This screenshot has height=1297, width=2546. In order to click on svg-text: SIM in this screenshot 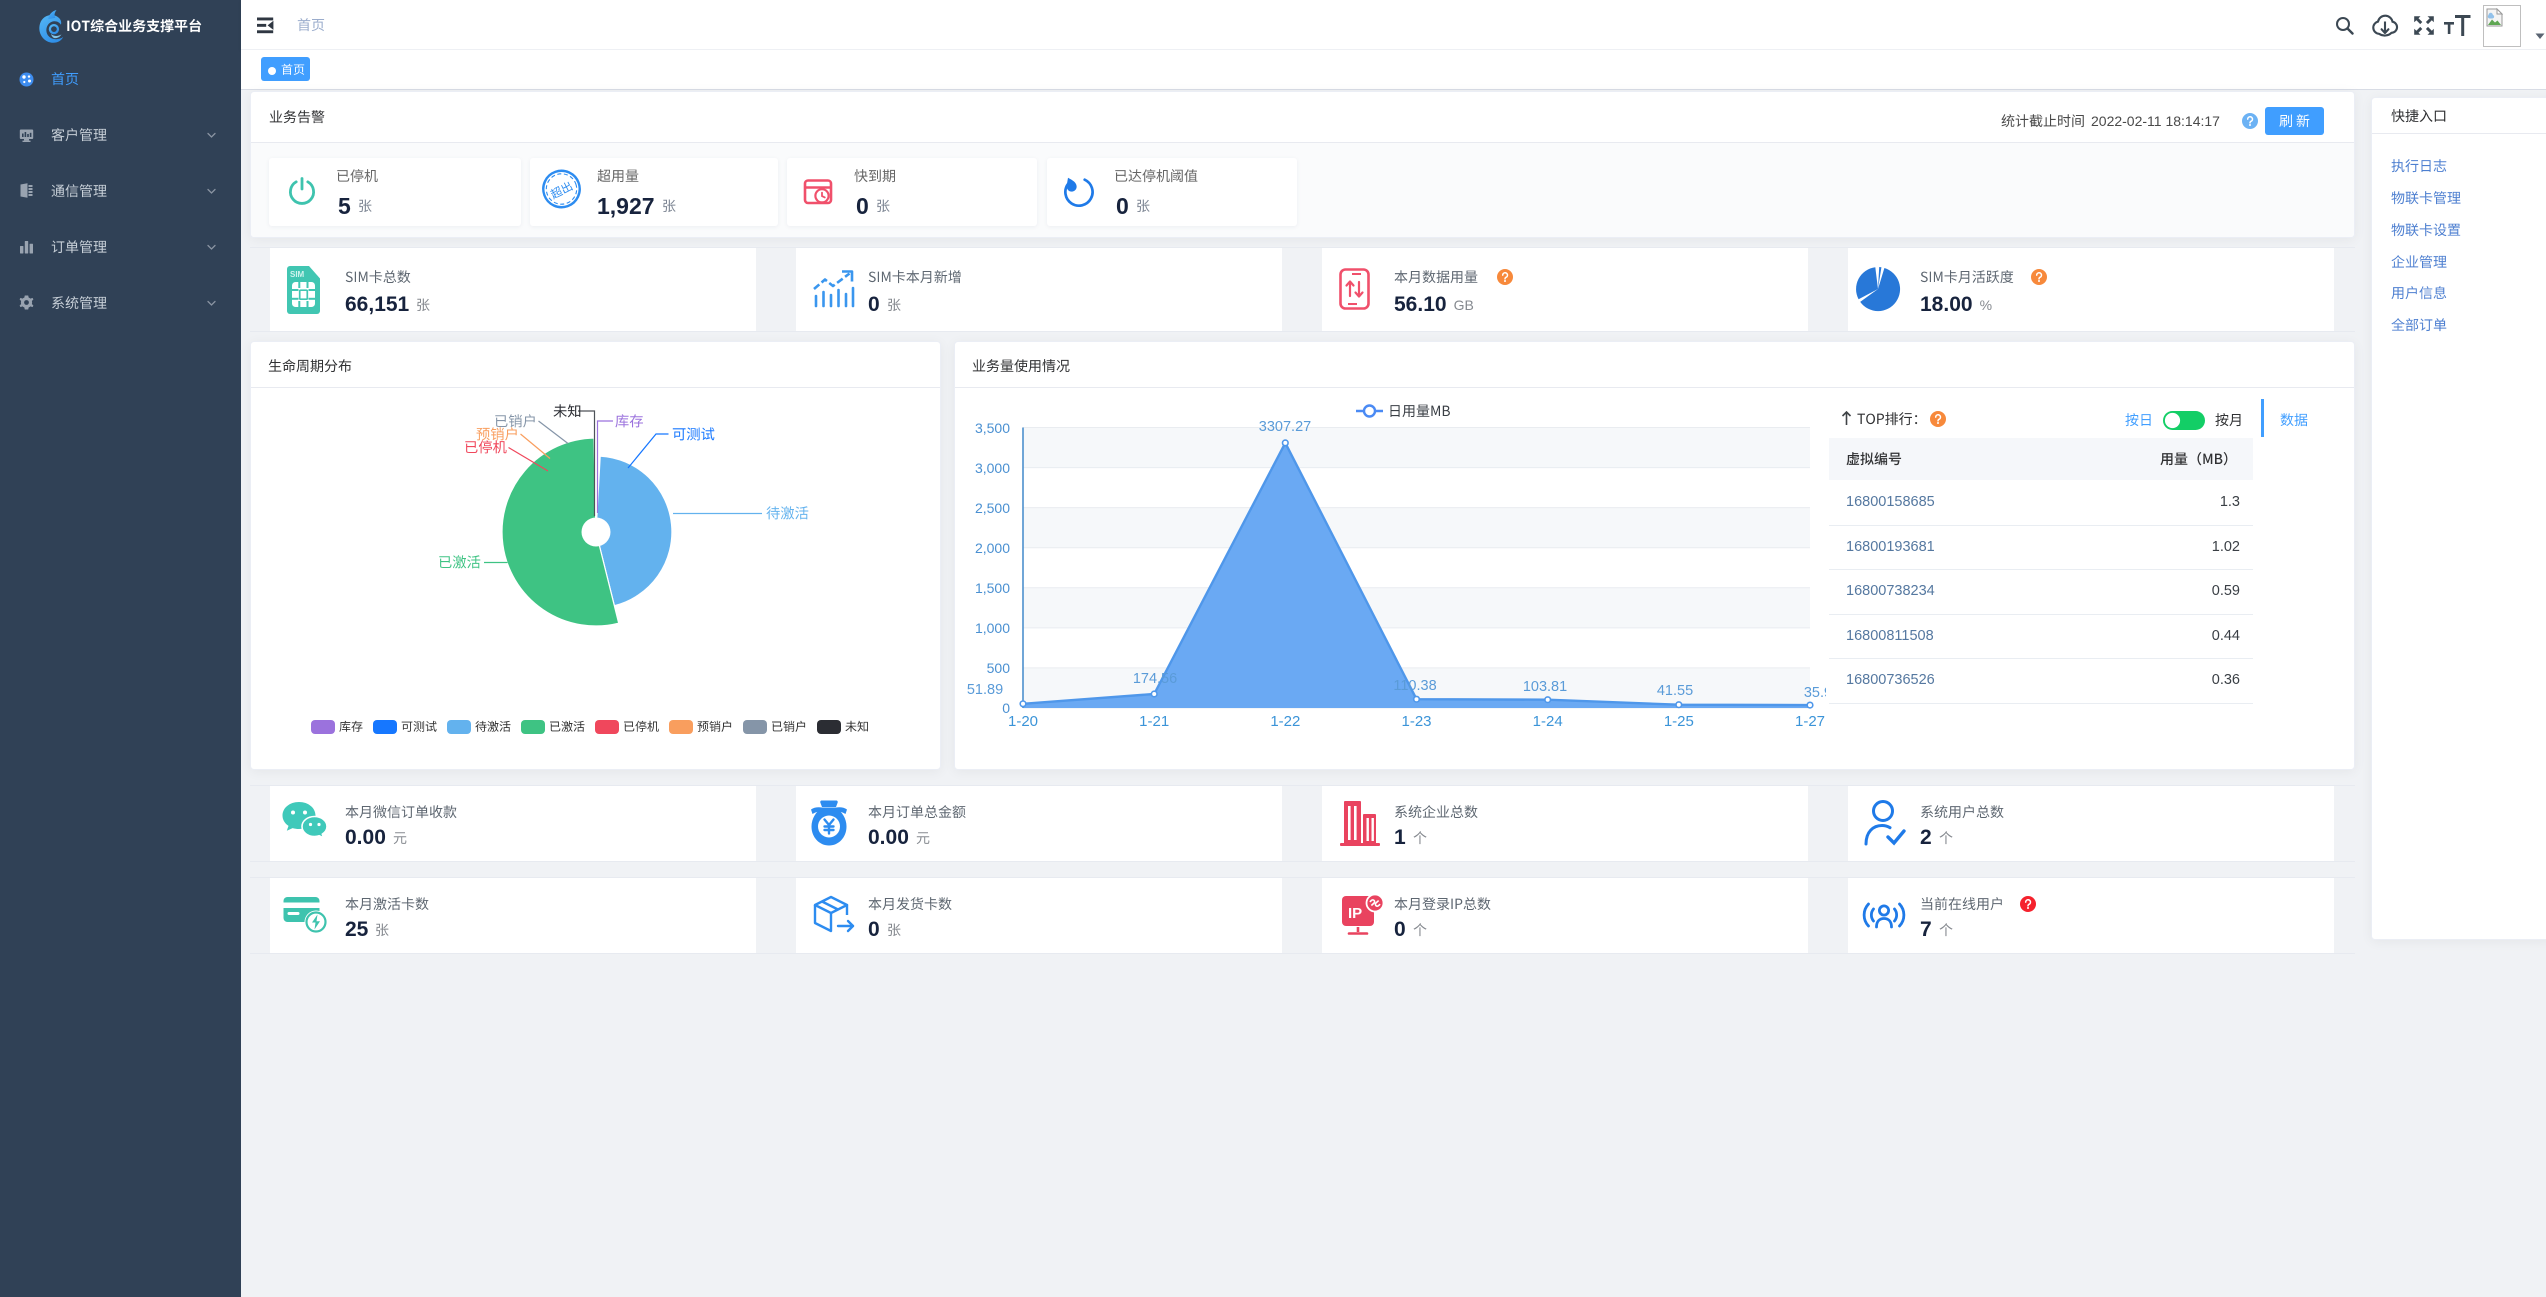, I will do `click(297, 274)`.